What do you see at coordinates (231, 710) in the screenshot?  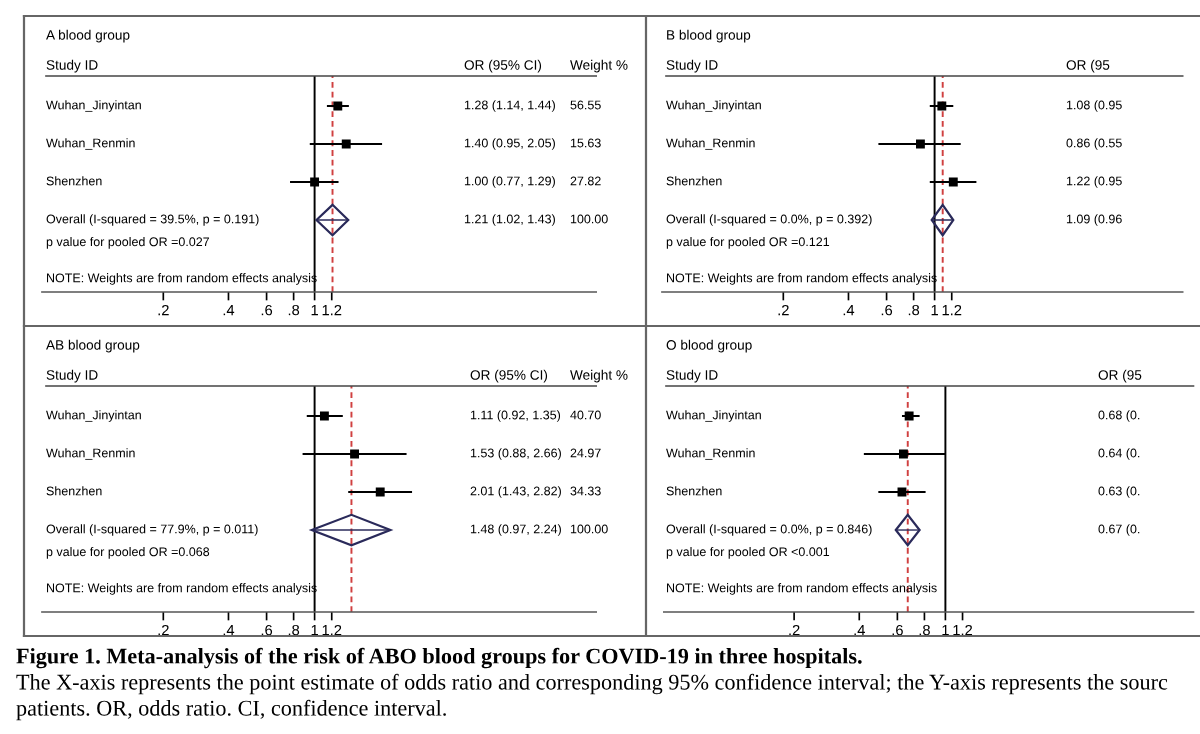 I see `text: patients. OR, odds ratio. CI, confidence interval.` at bounding box center [231, 710].